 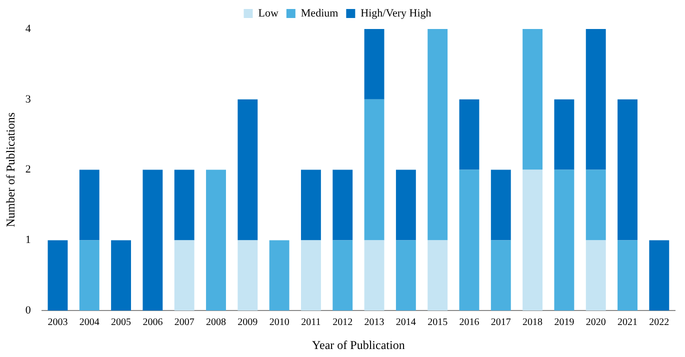 I want to click on x-tick-label: 2018, so click(x=532, y=322).